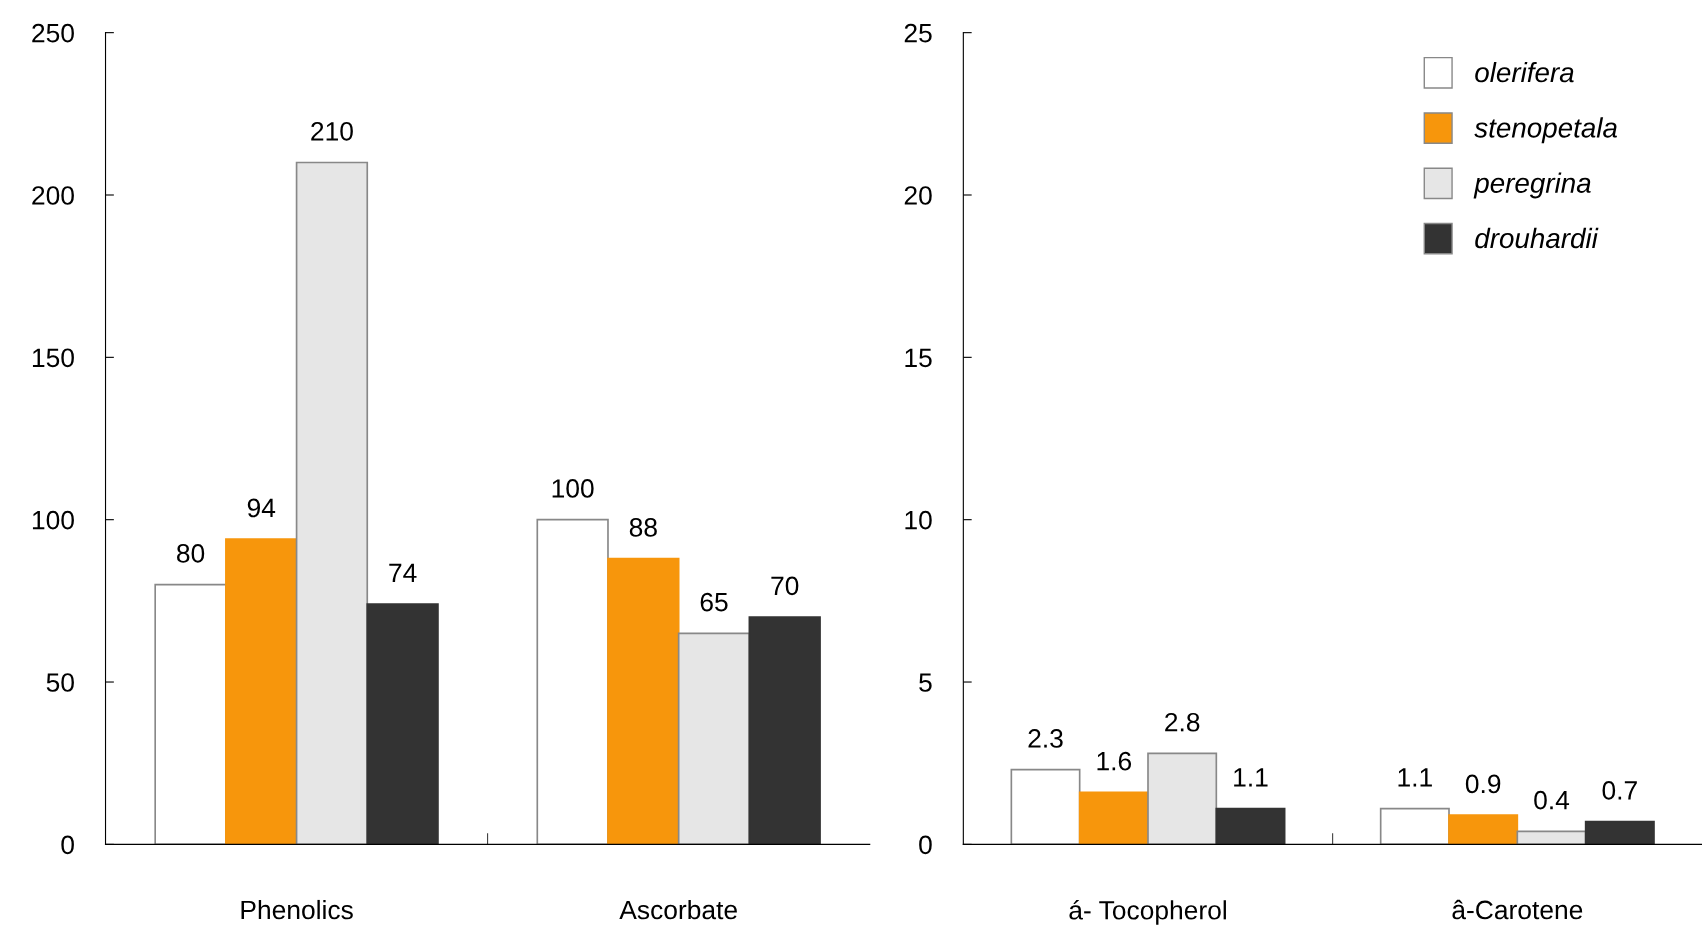  I want to click on y-tick-label: 250, so click(53, 33).